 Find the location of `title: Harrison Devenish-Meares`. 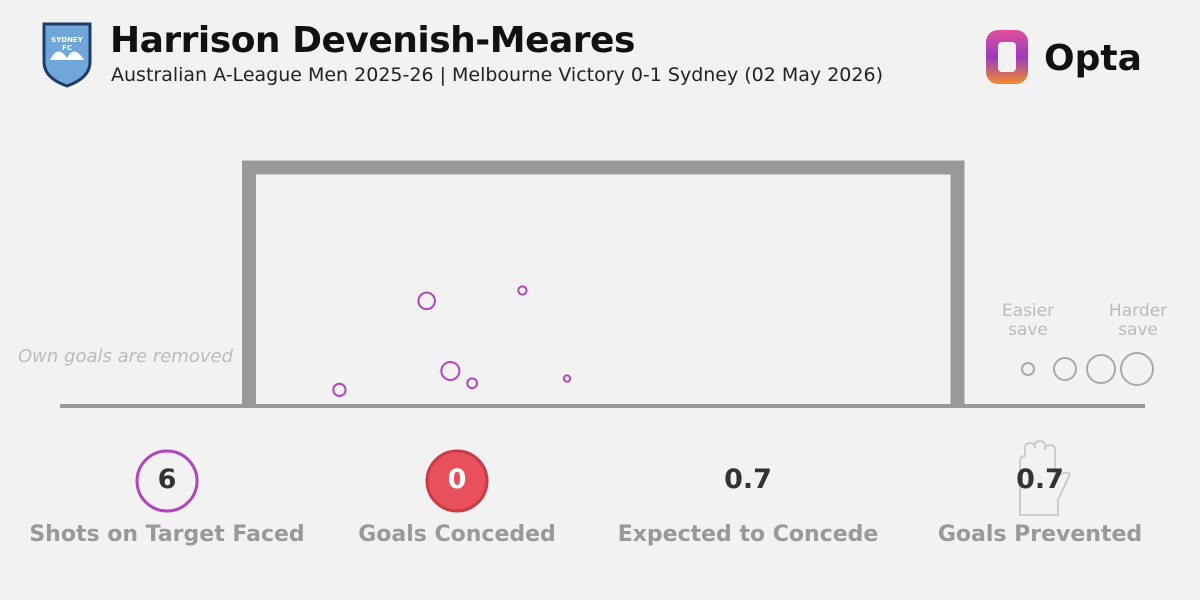

title: Harrison Devenish-Meares is located at coordinates (372, 40).